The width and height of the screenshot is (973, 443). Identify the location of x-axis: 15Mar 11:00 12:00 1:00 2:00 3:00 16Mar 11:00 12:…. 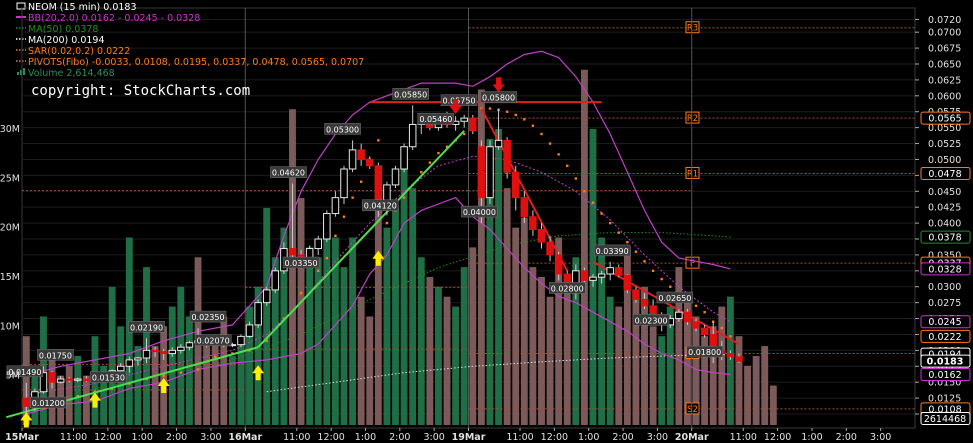
(448, 435).